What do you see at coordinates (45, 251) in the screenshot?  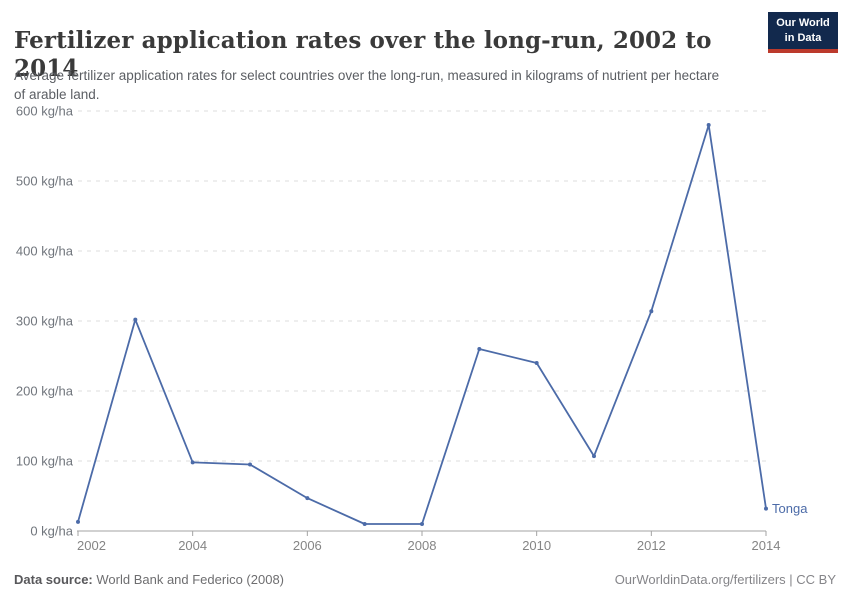 I see `y-axis-tick-label: 400 kg/ha` at bounding box center [45, 251].